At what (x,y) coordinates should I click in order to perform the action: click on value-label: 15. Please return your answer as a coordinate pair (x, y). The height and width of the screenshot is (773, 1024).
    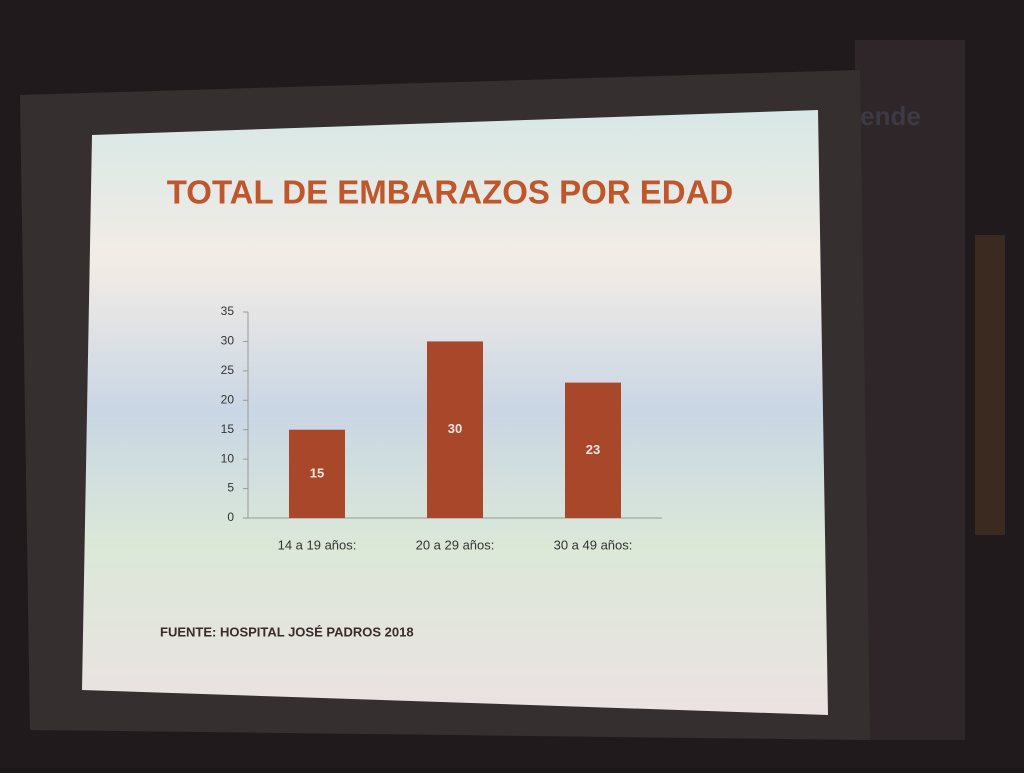
    Looking at the image, I should click on (317, 472).